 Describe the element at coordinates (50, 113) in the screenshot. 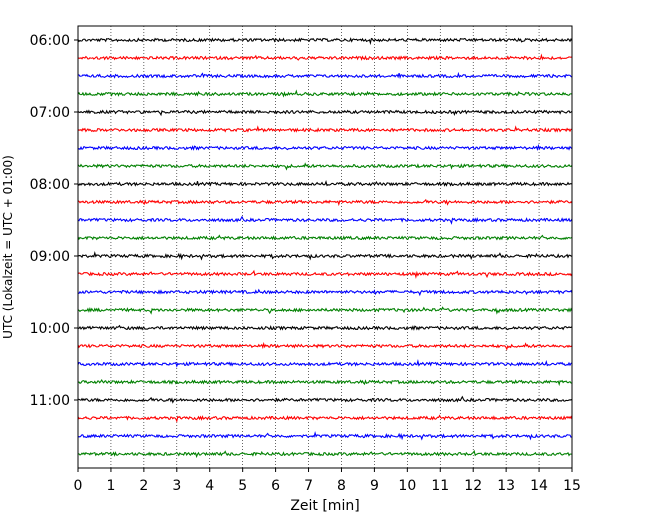

I see `y-tick-label: 07:00` at that location.